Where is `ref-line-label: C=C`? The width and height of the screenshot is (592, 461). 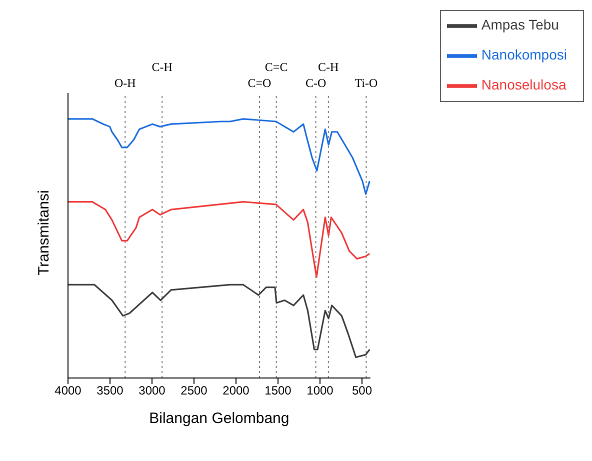 ref-line-label: C=C is located at coordinates (276, 67).